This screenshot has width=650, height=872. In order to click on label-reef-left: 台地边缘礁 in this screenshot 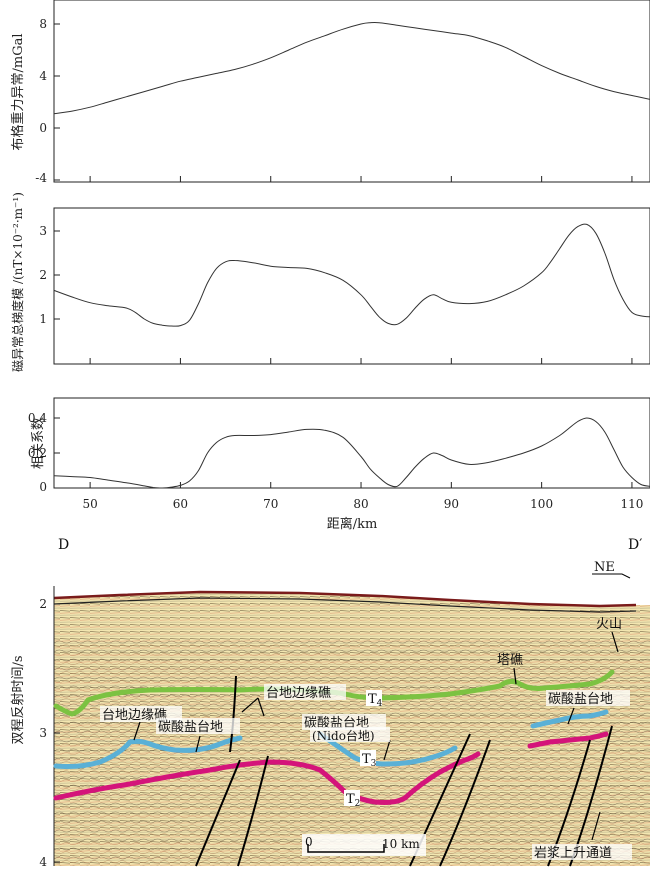, I will do `click(134, 715)`.